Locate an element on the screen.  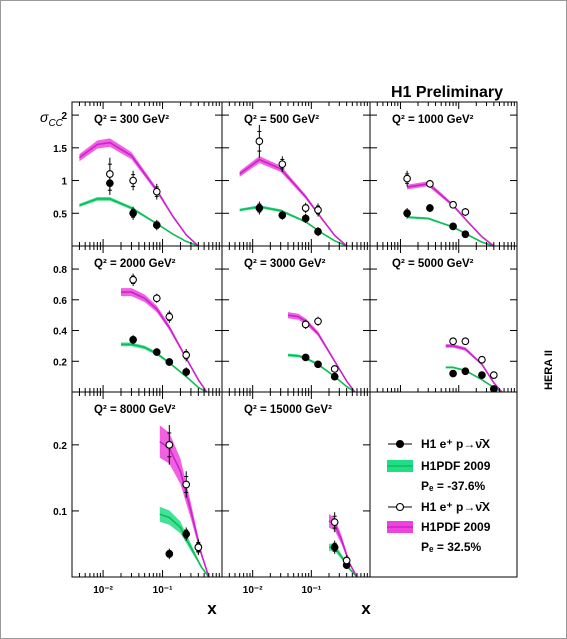
legend-entry-4: H1 e⁺ p→ν̄X is located at coordinates (439, 507).